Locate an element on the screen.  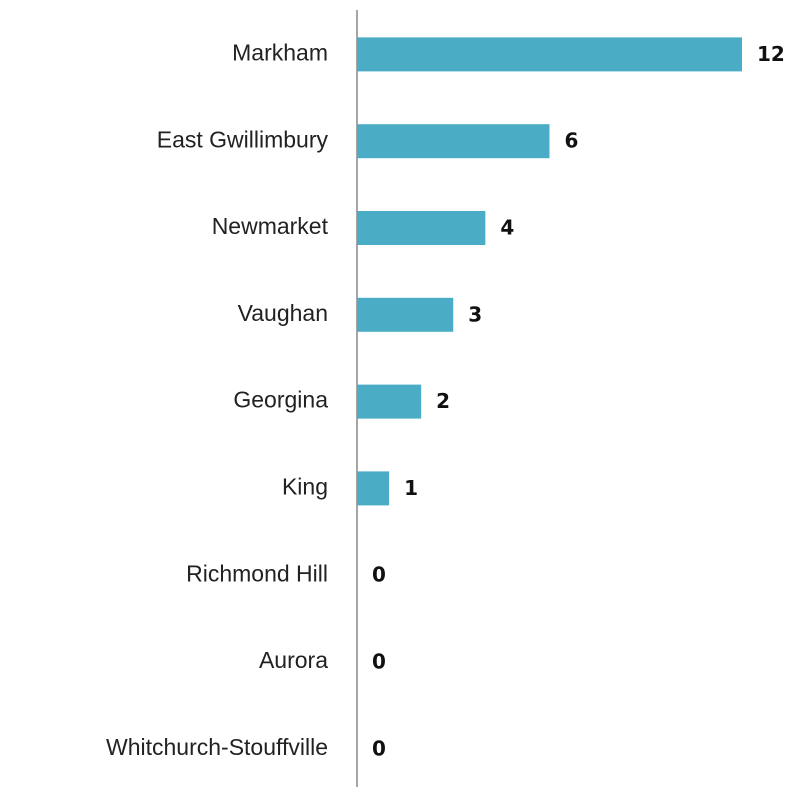
category-label: Newmarket is located at coordinates (270, 226).